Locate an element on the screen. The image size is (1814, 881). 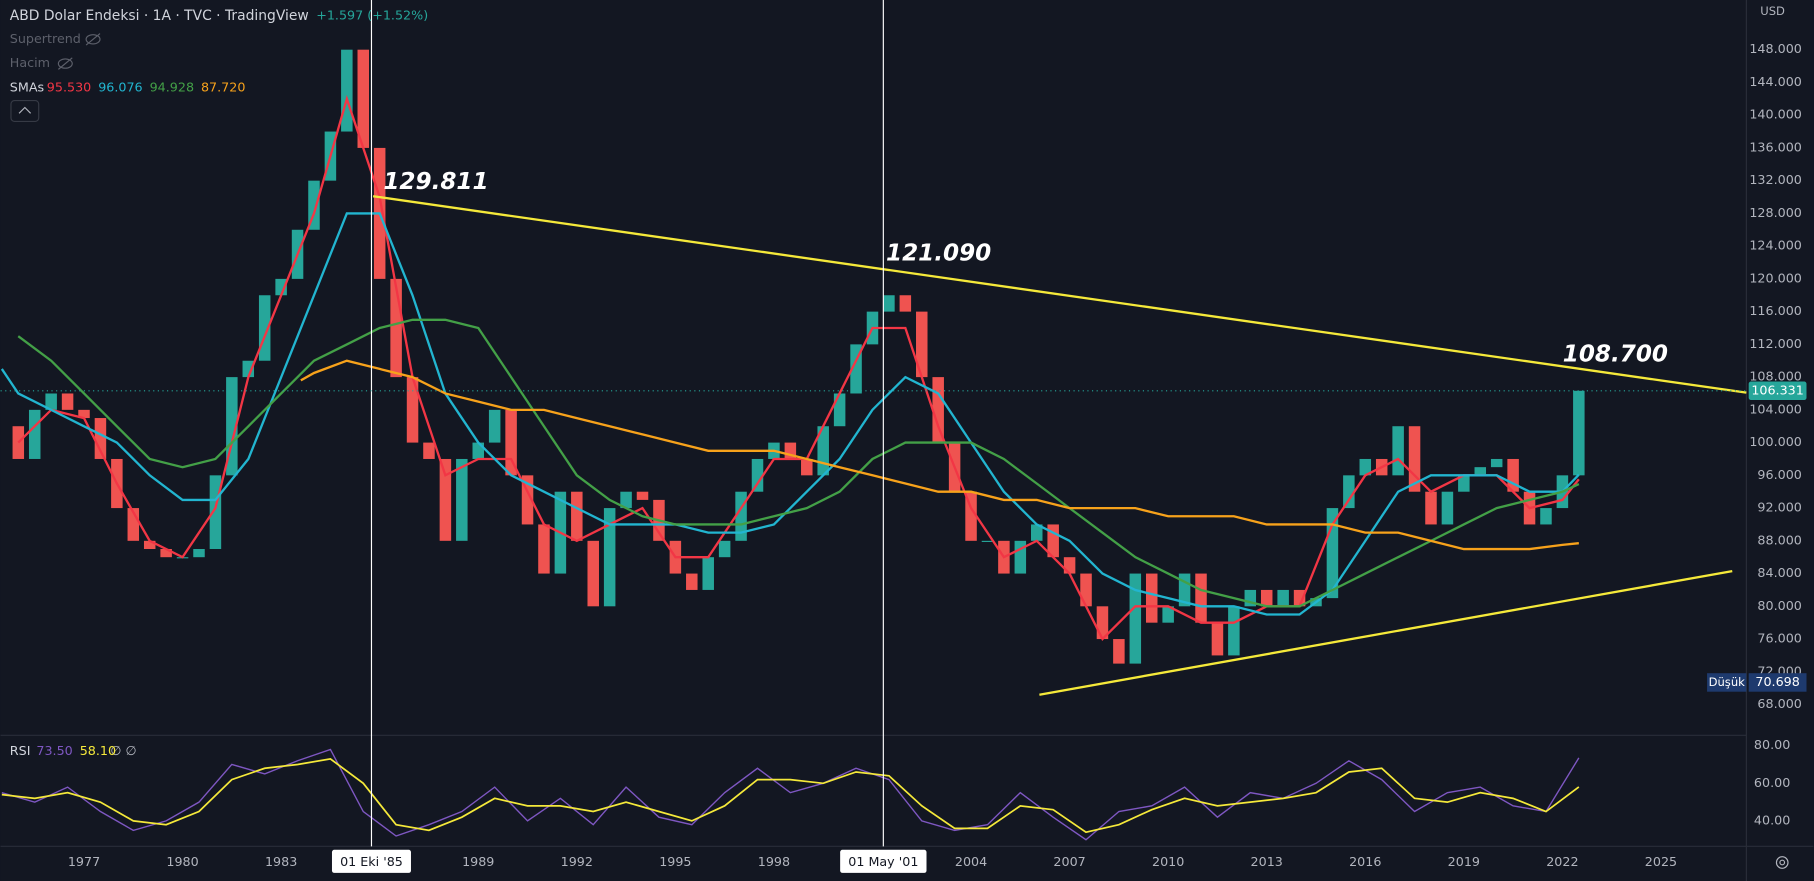
y-tick-label: 100.000 is located at coordinates (1775, 441).